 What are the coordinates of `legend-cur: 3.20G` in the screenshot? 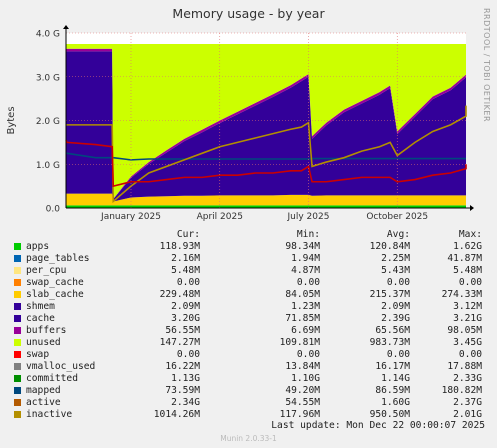 It's located at (185, 318).